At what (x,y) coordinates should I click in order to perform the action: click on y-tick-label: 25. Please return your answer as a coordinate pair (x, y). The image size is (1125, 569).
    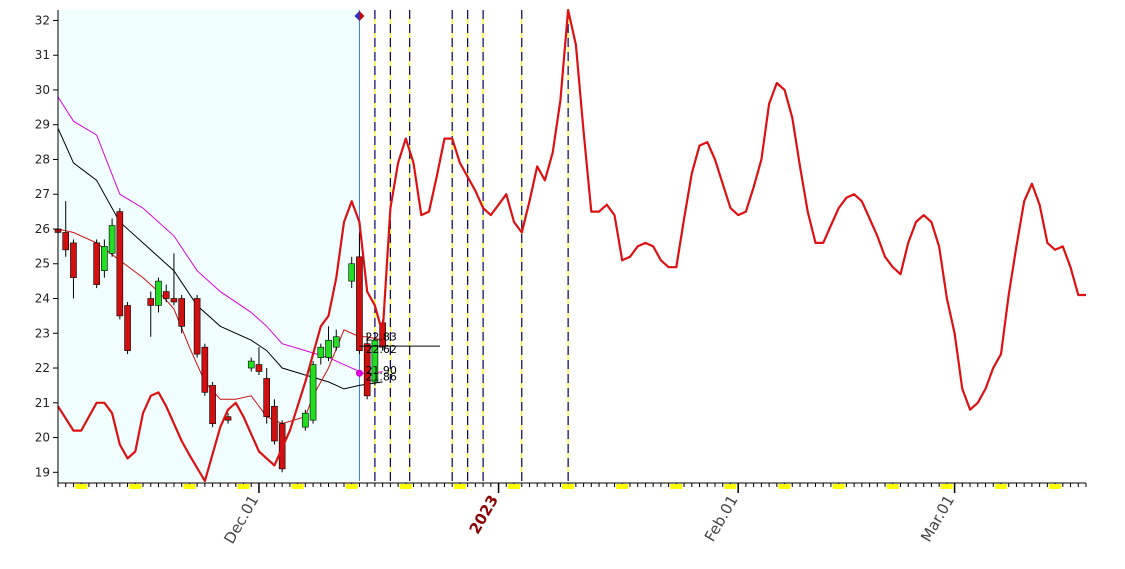
    Looking at the image, I should click on (42, 264).